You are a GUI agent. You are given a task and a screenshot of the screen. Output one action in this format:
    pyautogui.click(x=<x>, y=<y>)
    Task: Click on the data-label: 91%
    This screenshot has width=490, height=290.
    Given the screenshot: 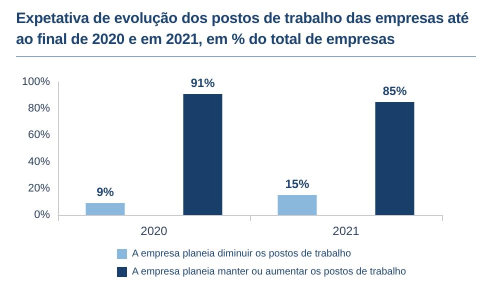 What is the action you would take?
    pyautogui.click(x=203, y=83)
    